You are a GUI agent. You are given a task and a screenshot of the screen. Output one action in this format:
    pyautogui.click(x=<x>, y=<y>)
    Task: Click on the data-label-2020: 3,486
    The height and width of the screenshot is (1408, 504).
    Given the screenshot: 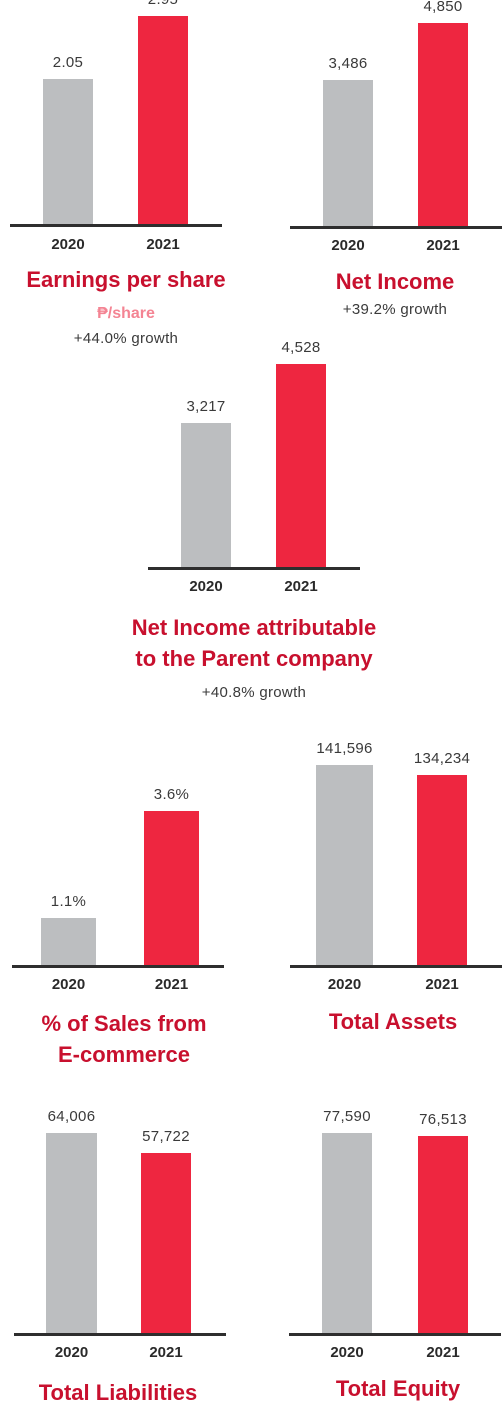 What is the action you would take?
    pyautogui.click(x=348, y=63)
    